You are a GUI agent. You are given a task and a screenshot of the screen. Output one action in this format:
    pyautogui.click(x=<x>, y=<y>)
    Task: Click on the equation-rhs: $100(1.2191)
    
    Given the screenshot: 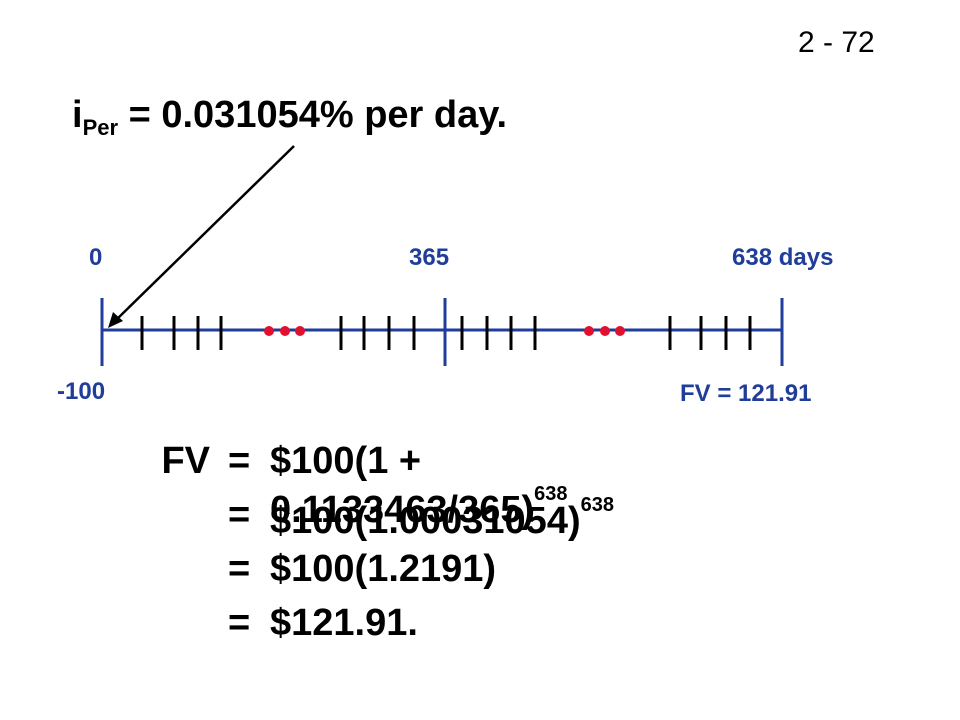 What is the action you would take?
    pyautogui.click(x=383, y=569)
    